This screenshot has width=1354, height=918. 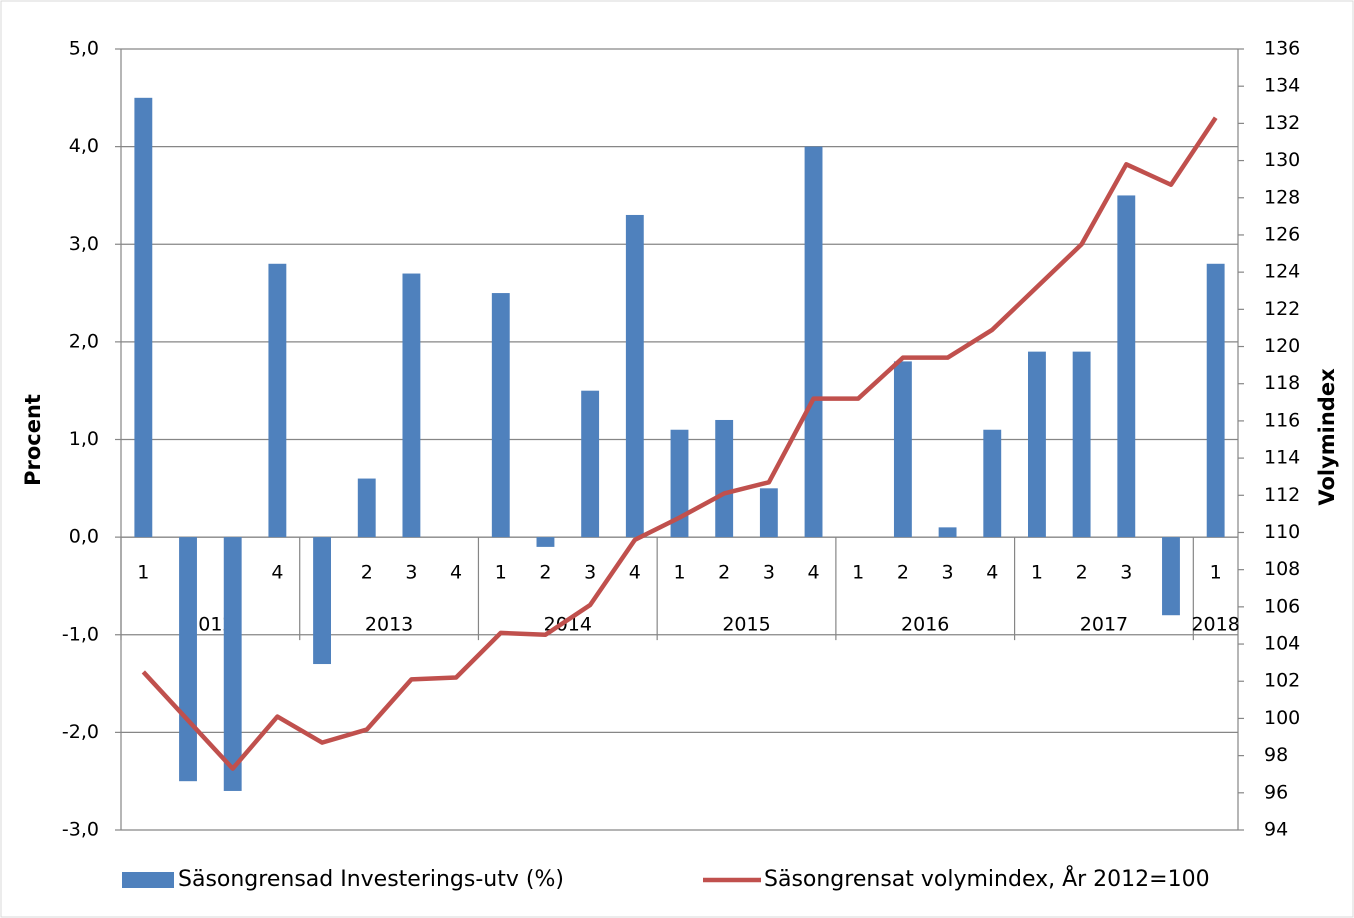 I want to click on y2-tick-label: 122, so click(x=1282, y=309).